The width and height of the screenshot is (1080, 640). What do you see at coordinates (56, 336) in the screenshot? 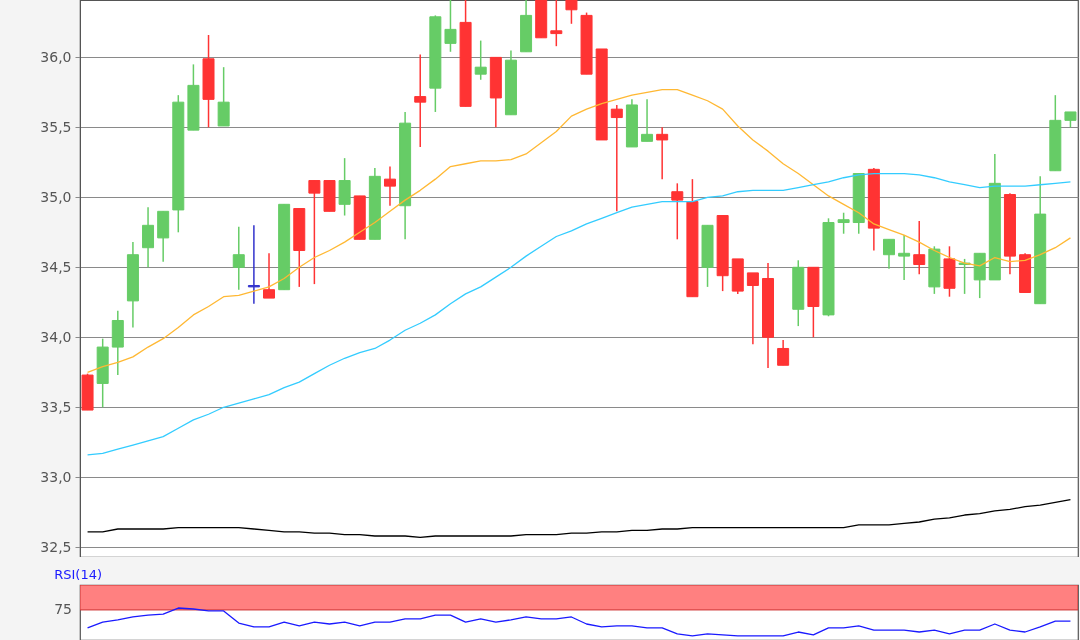
I see `y-tick-label: 34,0` at bounding box center [56, 336].